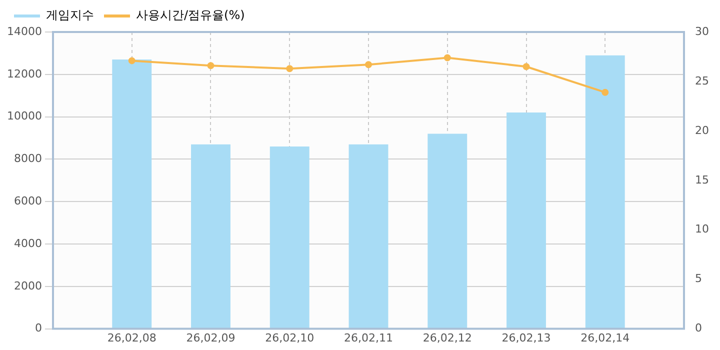 Image resolution: width=720 pixels, height=350 pixels. What do you see at coordinates (131, 337) in the screenshot?
I see `x-tick-label: 26,02,08` at bounding box center [131, 337].